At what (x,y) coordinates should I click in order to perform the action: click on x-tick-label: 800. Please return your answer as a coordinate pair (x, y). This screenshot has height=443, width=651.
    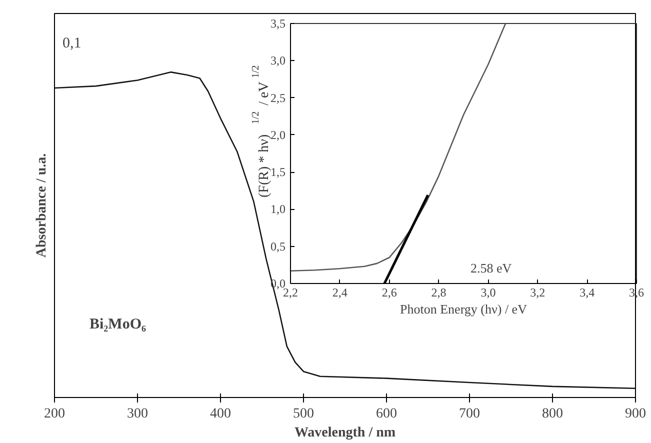
    Looking at the image, I should click on (552, 414).